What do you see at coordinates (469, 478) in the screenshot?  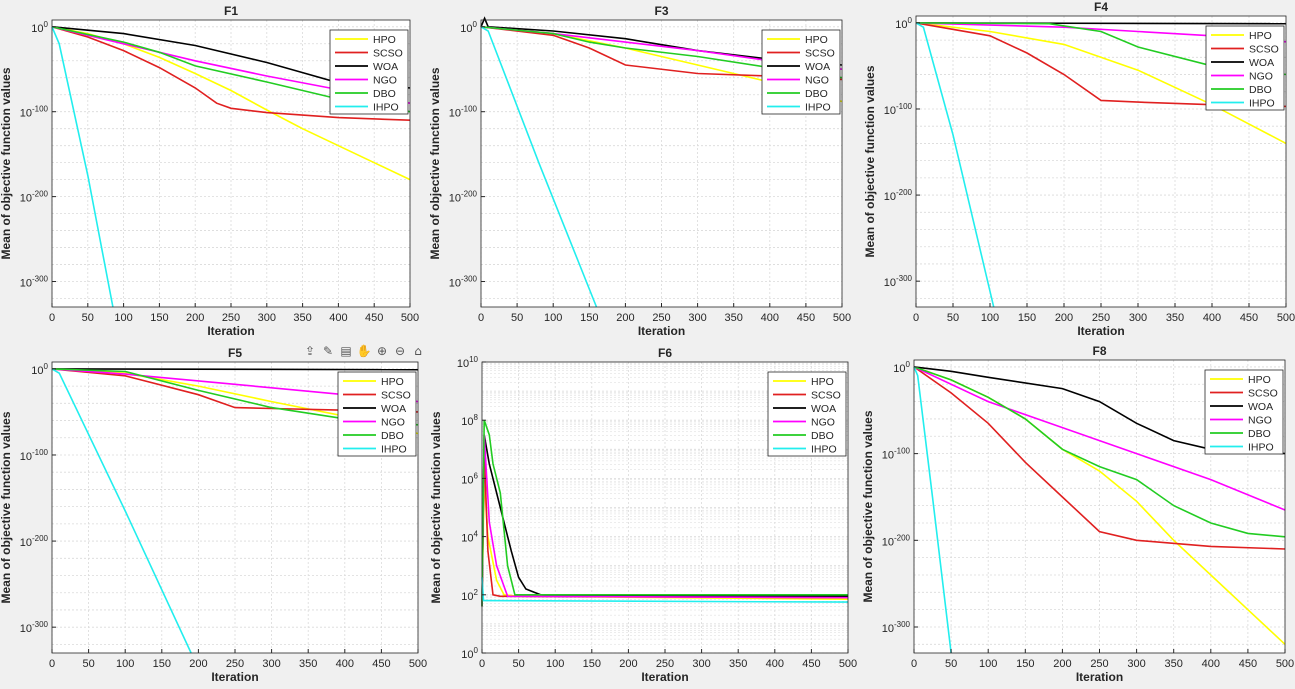 I see `y-tick-label: 10⁶` at bounding box center [469, 478].